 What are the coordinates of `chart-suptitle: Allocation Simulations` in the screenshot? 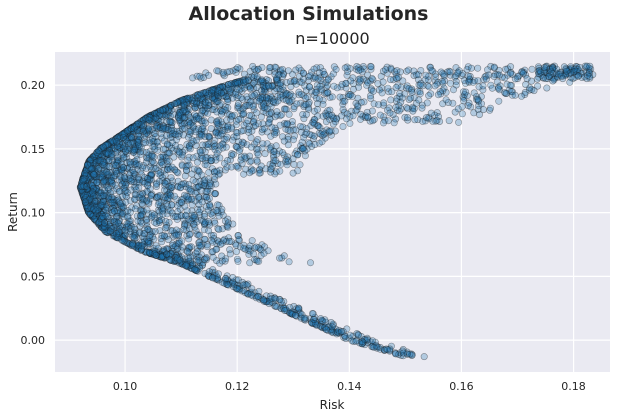 It's located at (308, 14).